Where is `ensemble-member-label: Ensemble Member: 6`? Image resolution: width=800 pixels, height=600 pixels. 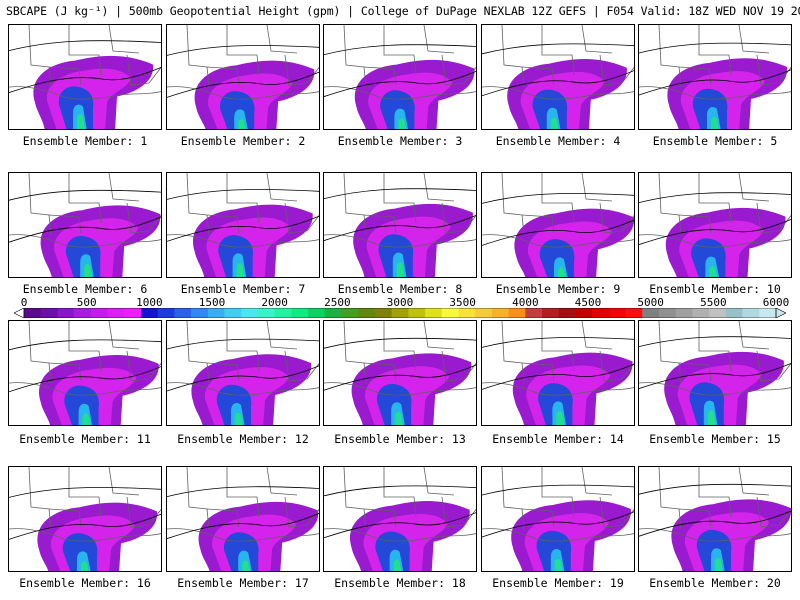 ensemble-member-label: Ensemble Member: 6 is located at coordinates (85, 289).